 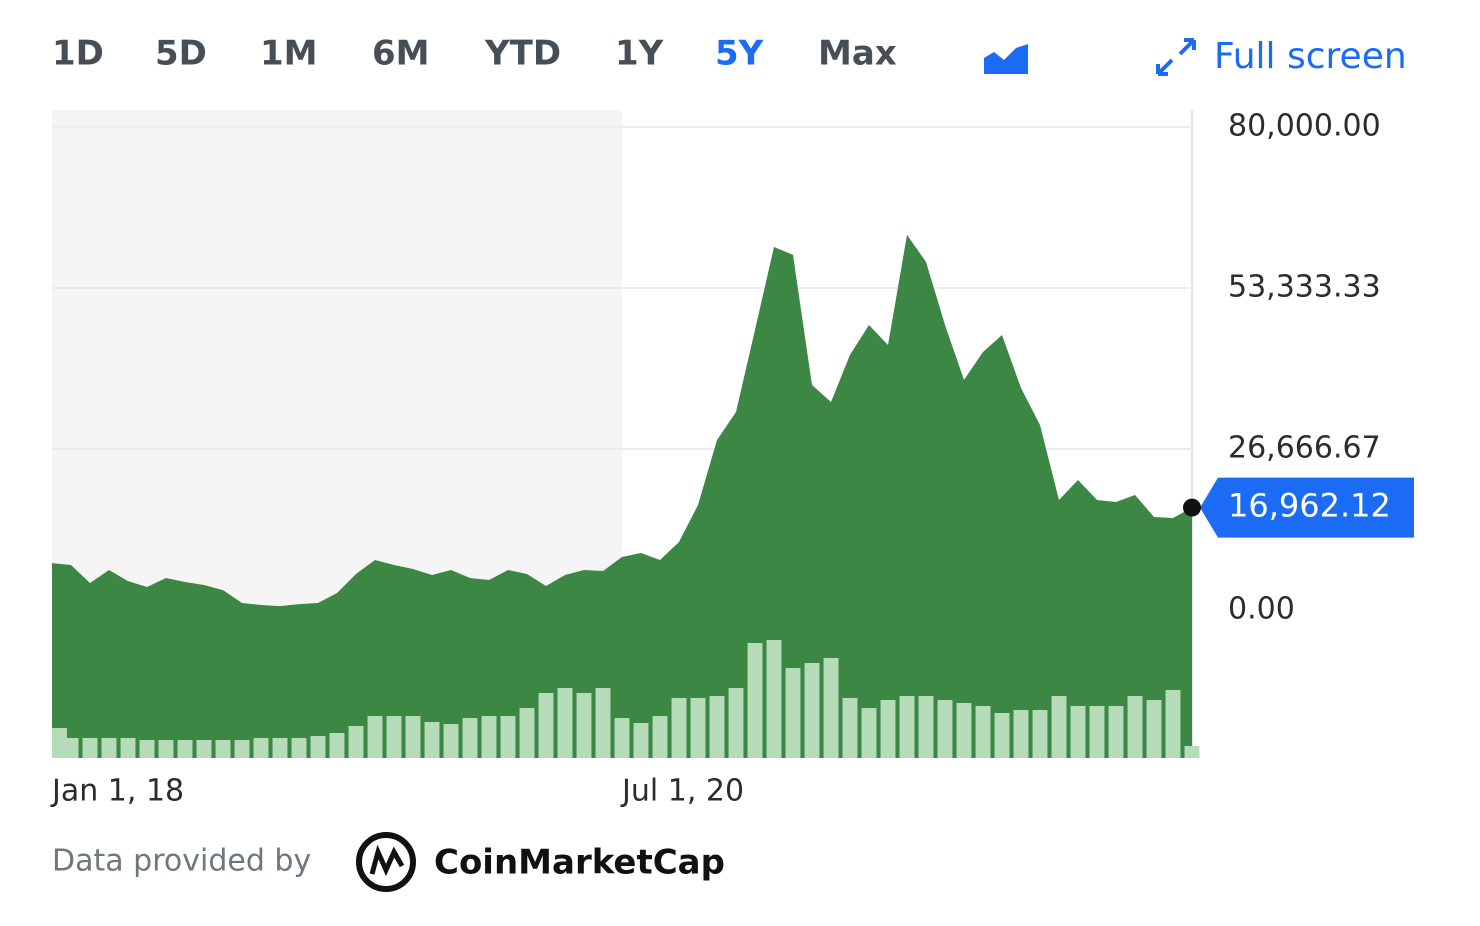 What do you see at coordinates (181, 54) in the screenshot?
I see `range-tab: 5D` at bounding box center [181, 54].